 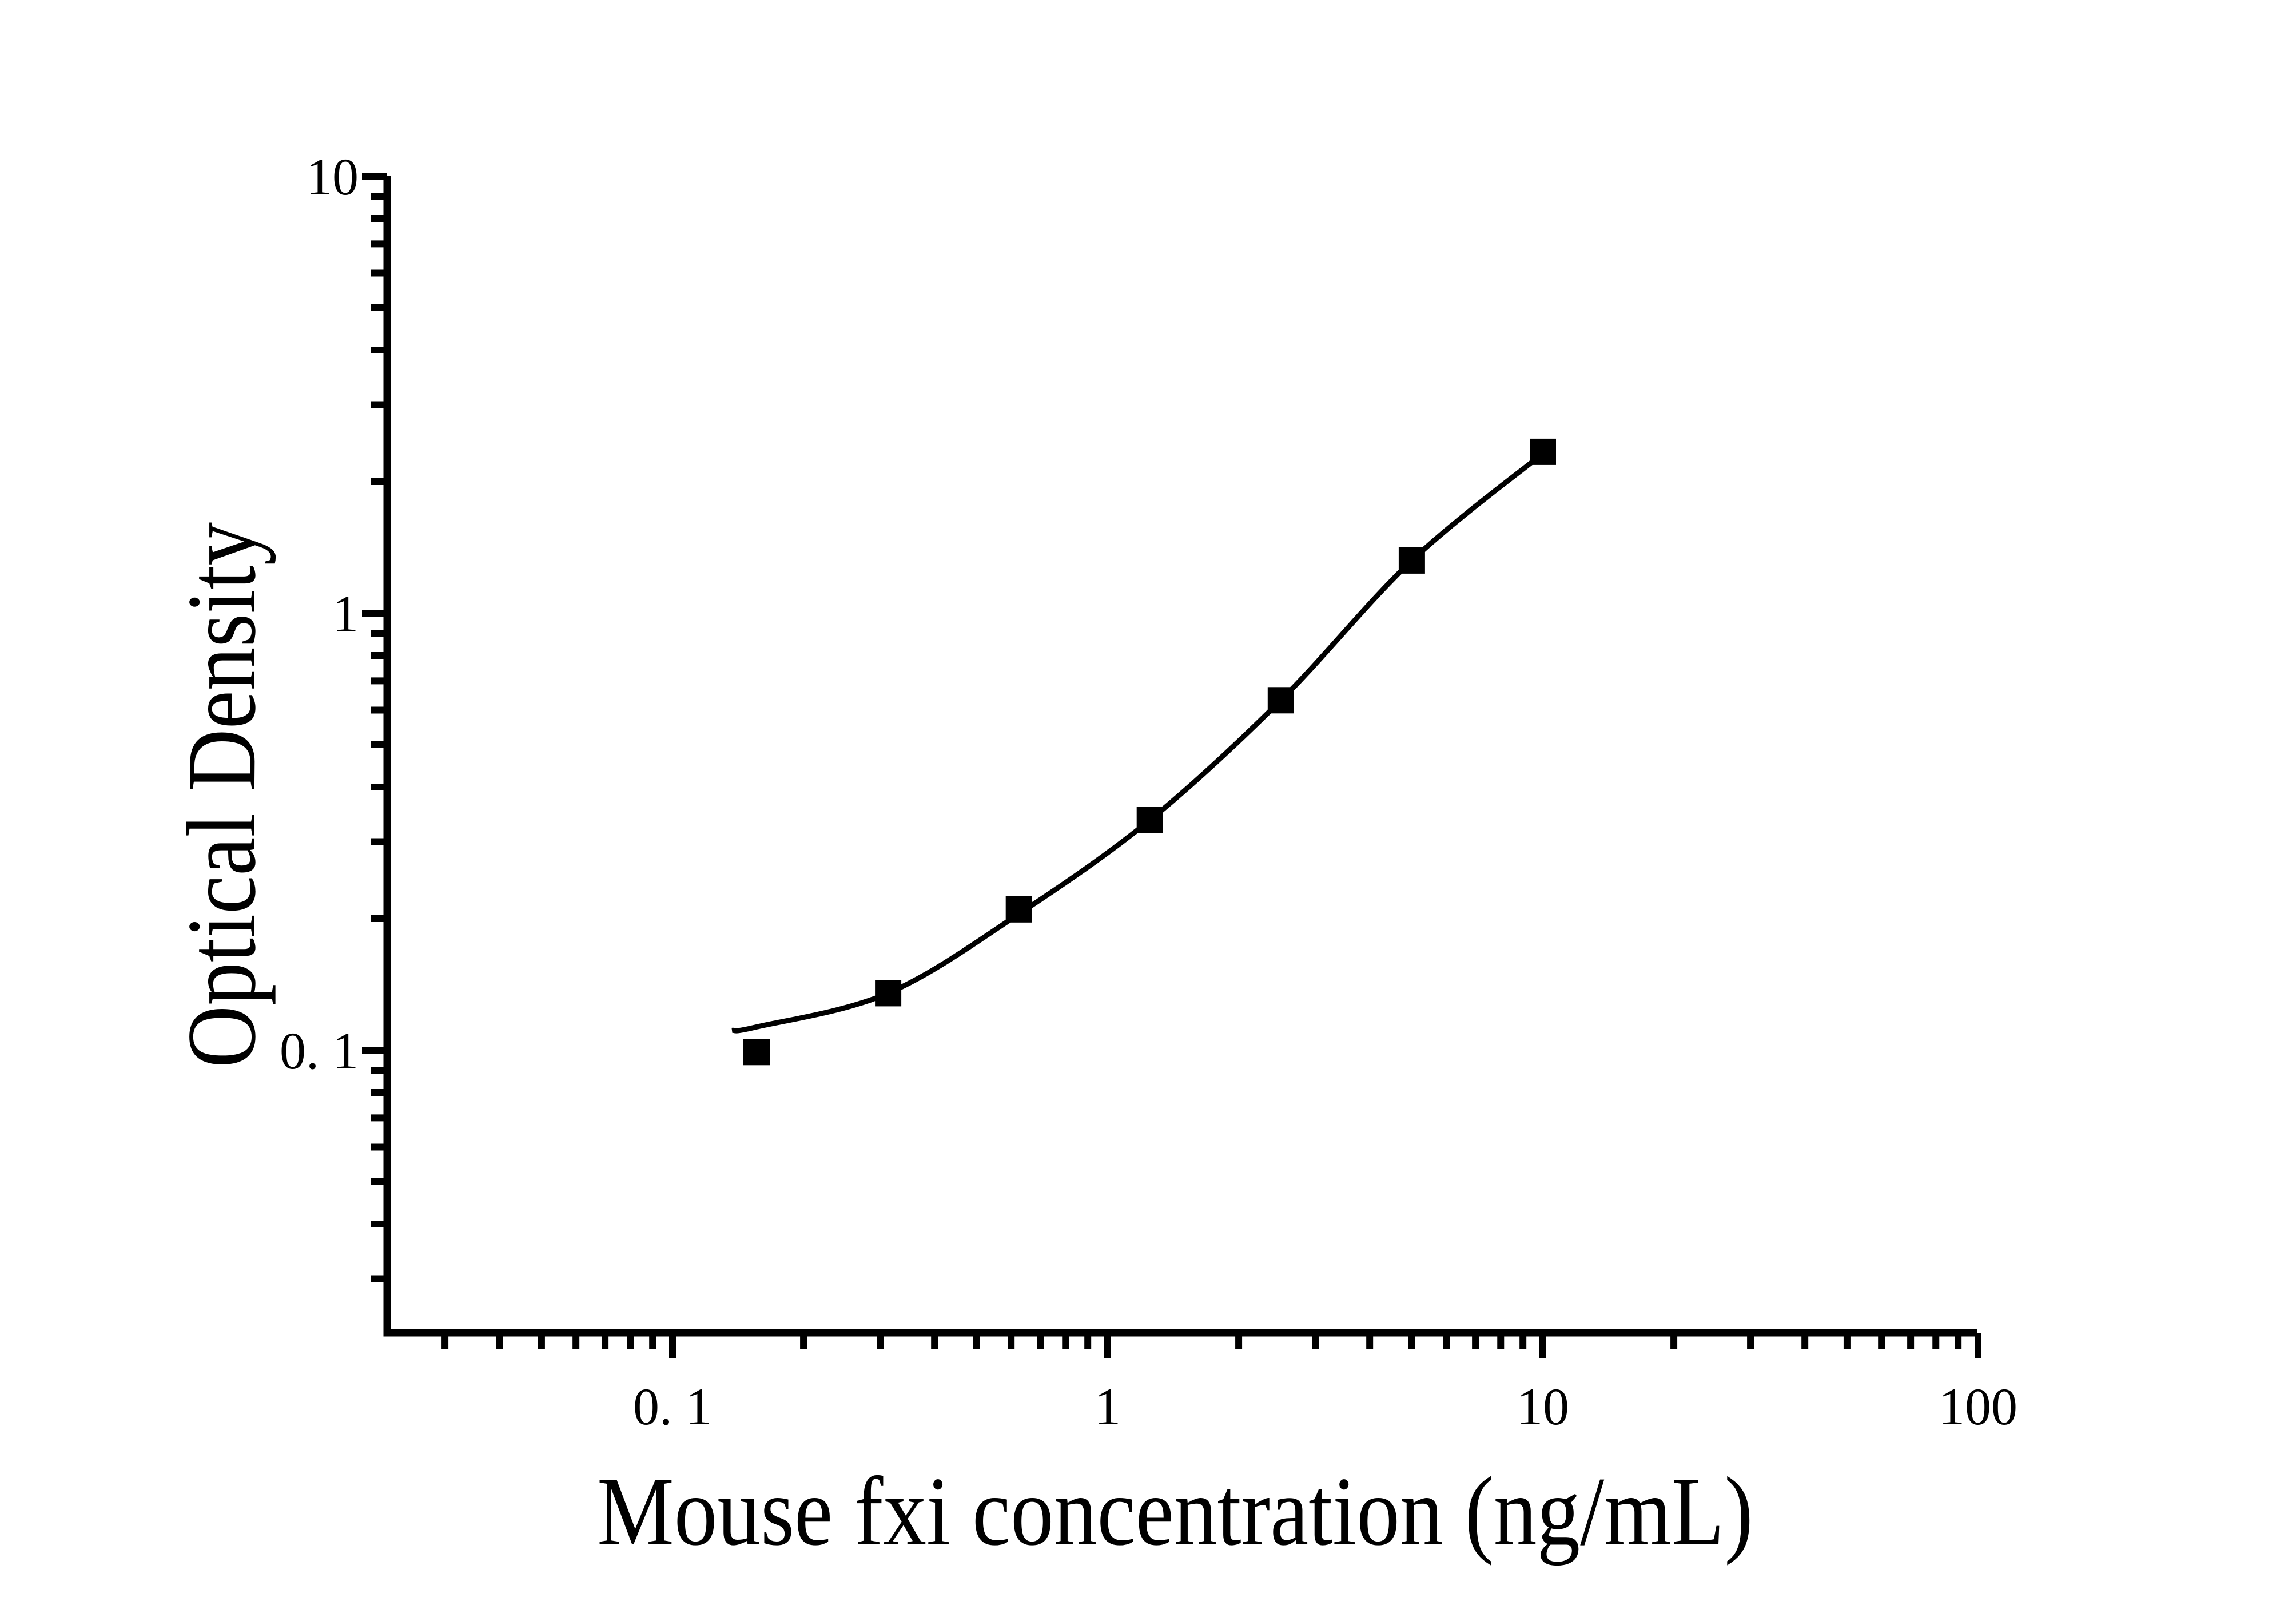 What do you see at coordinates (1138, 742) in the screenshot?
I see `fitted-curve-path` at bounding box center [1138, 742].